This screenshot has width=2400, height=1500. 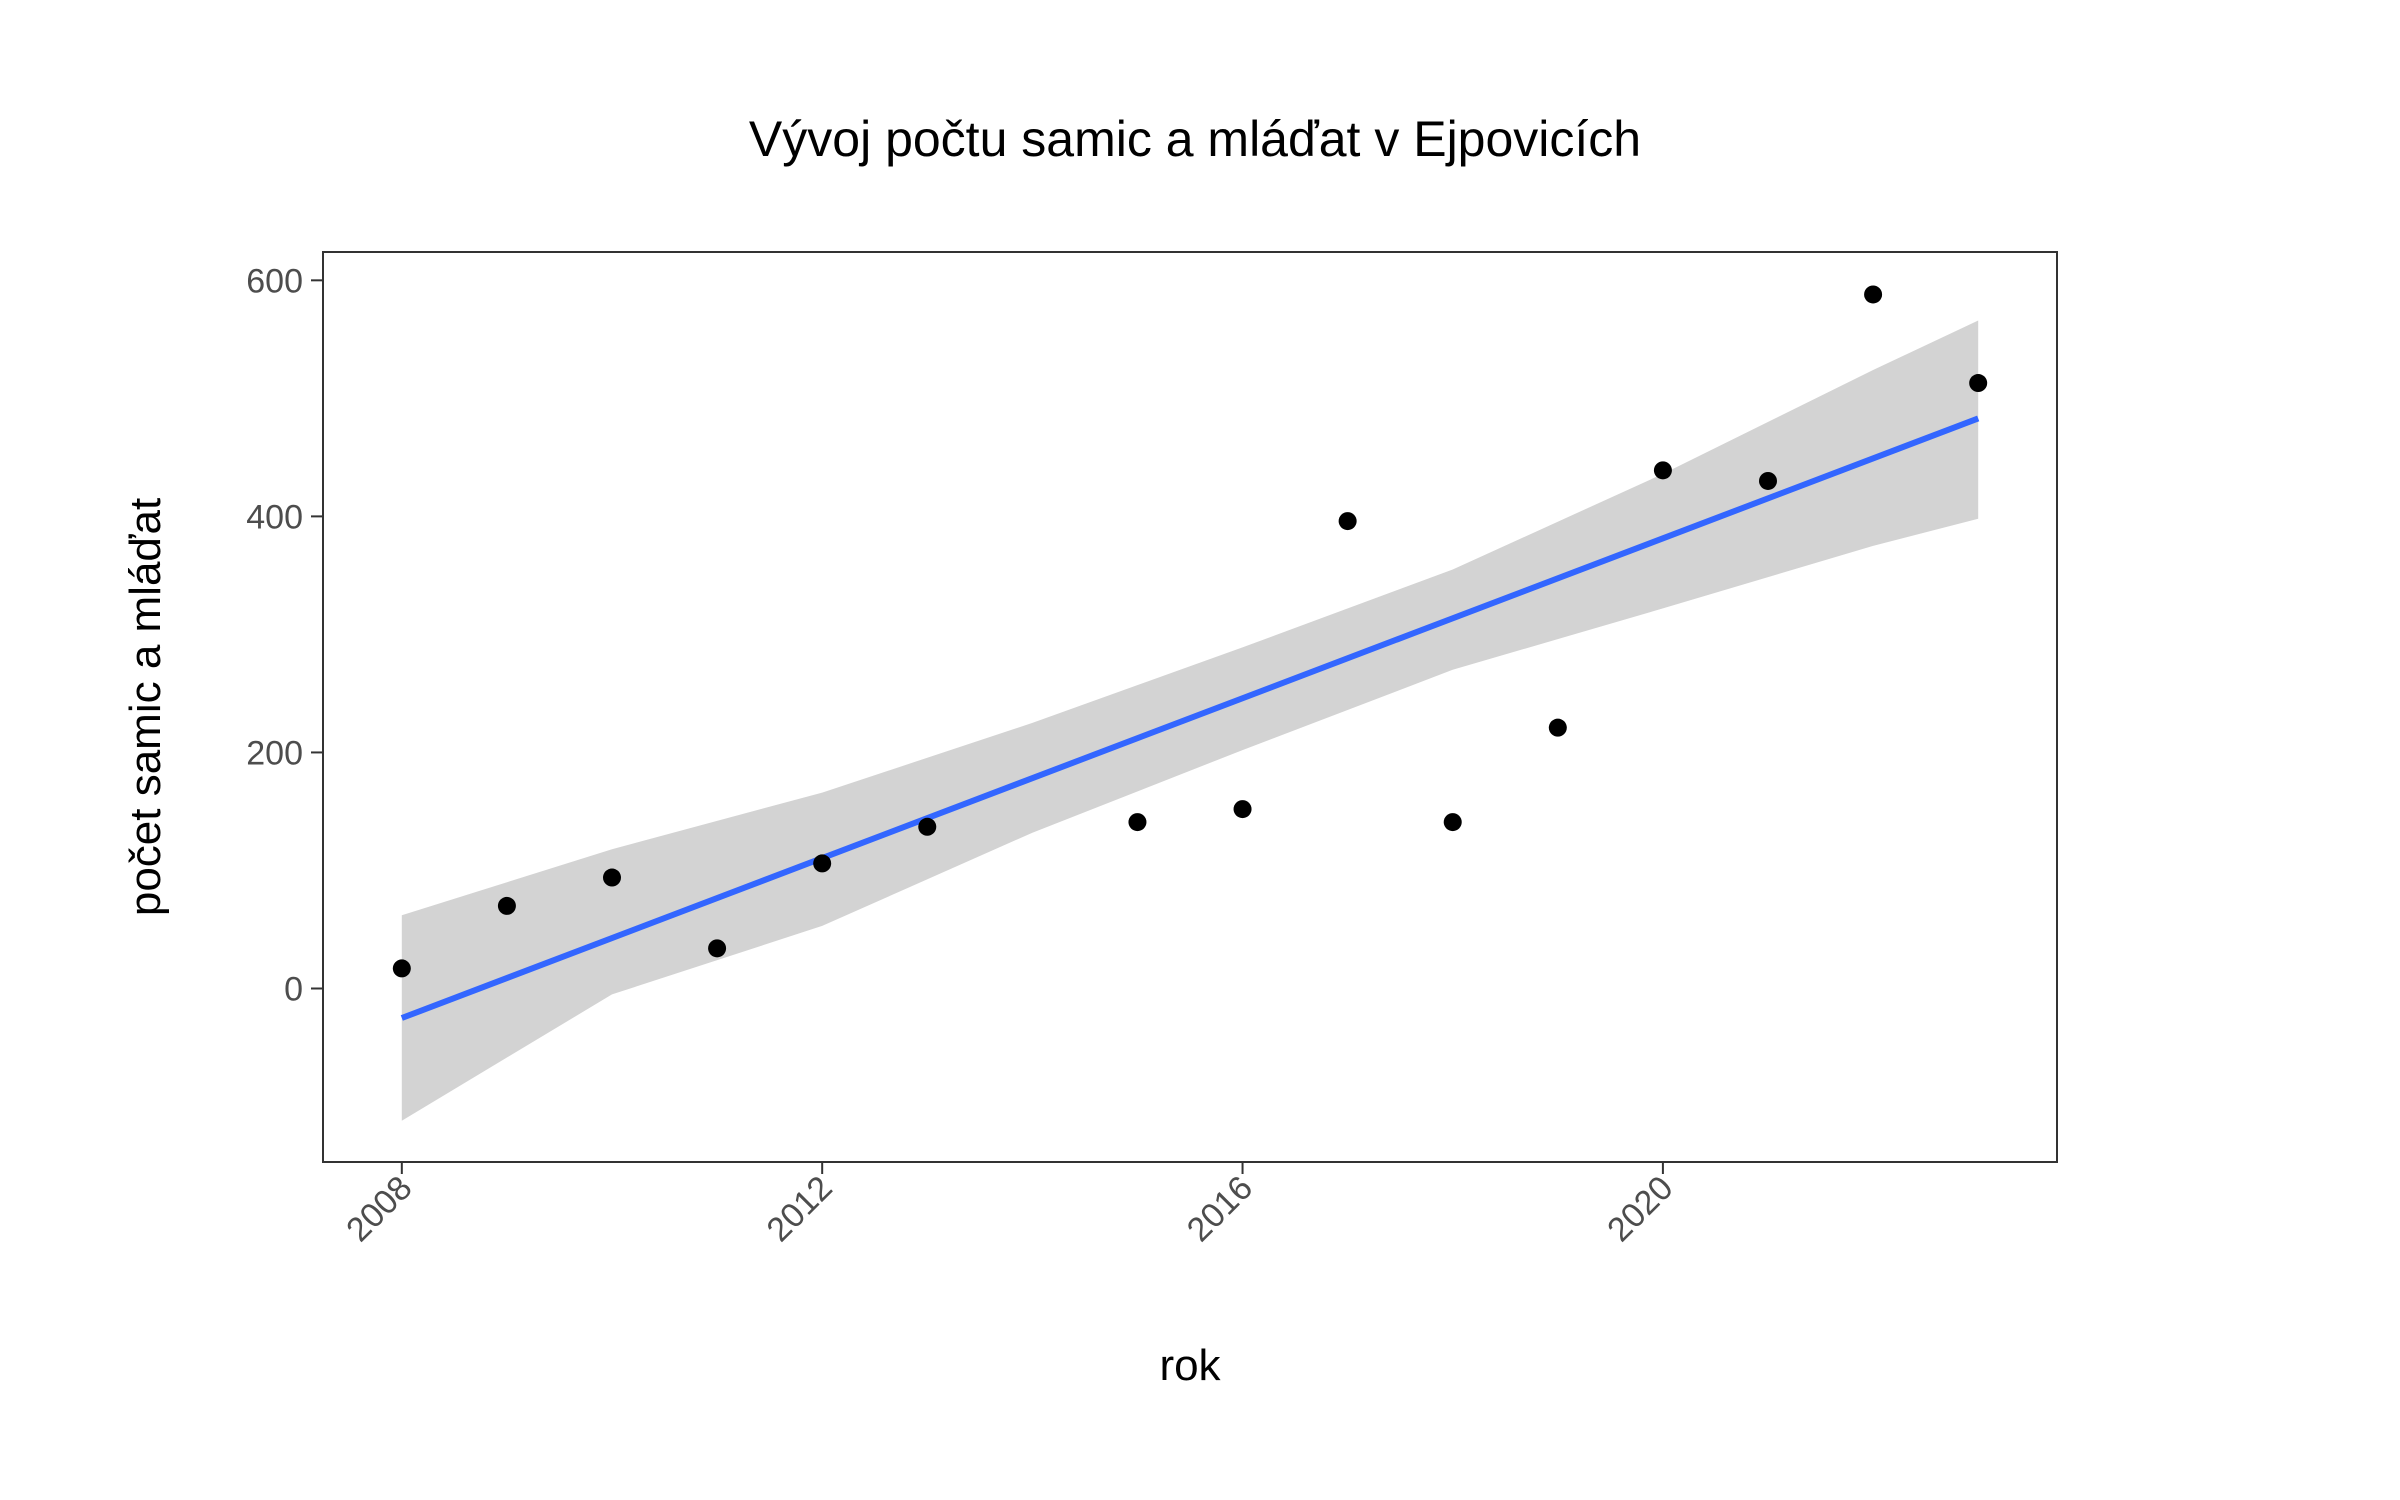 I want to click on y-tick-label: 200, so click(x=274, y=753).